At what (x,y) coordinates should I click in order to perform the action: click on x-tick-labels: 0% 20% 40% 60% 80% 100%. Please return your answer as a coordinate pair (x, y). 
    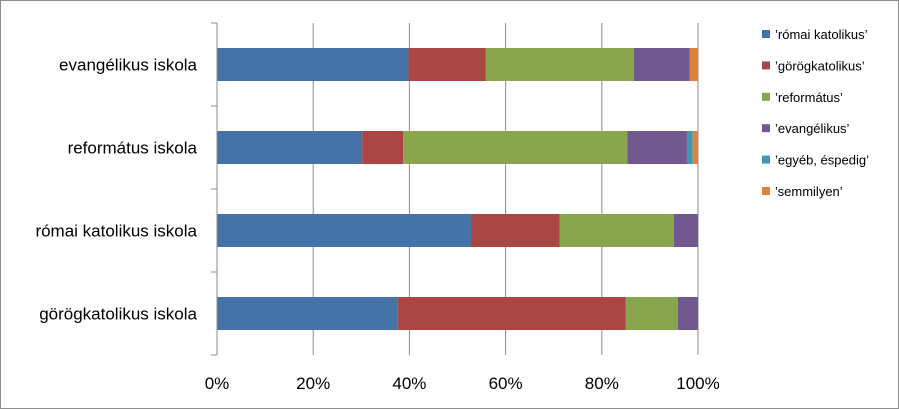
    Looking at the image, I should click on (462, 383).